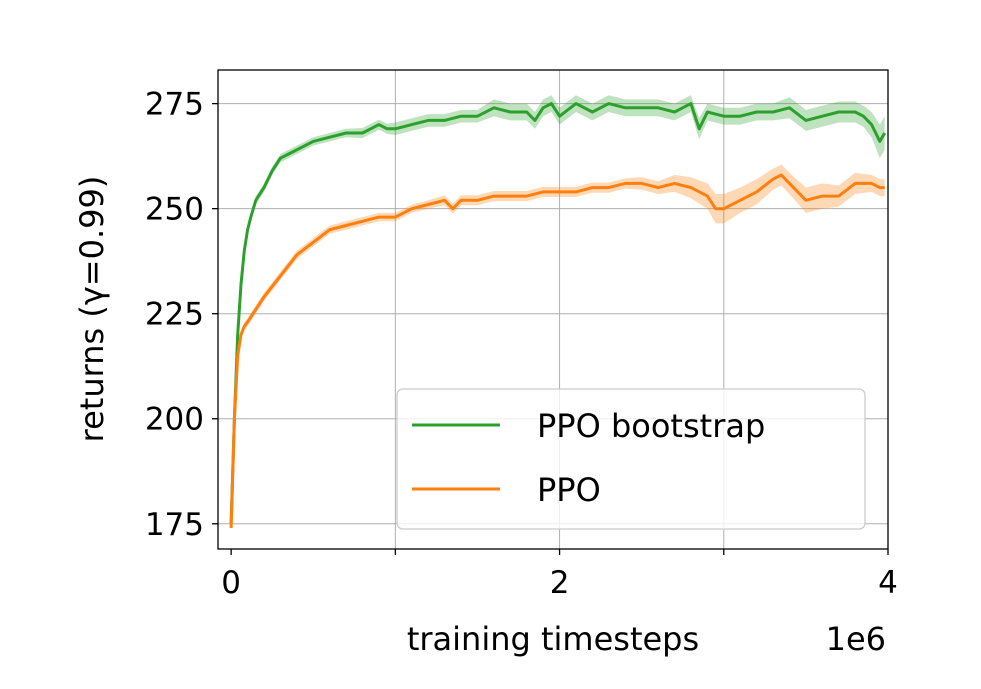 The height and width of the screenshot is (689, 981). I want to click on legend-label-ppo: PPO, so click(569, 490).